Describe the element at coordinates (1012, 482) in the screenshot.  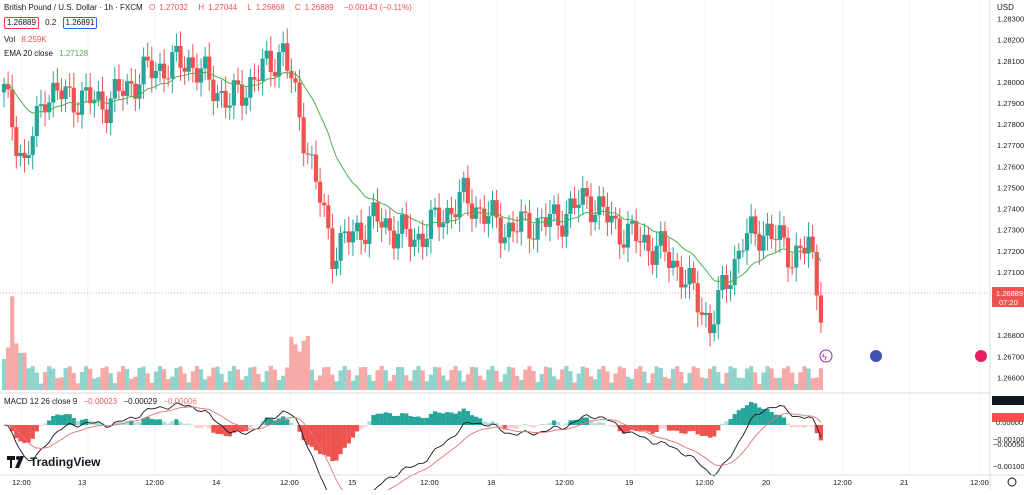
I see `gear-icon` at that location.